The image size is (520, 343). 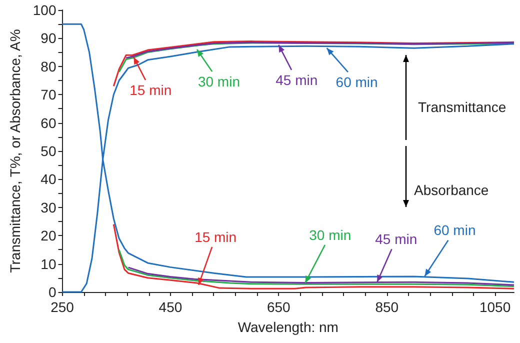 What do you see at coordinates (48, 66) in the screenshot?
I see `y-tick-label: 80` at bounding box center [48, 66].